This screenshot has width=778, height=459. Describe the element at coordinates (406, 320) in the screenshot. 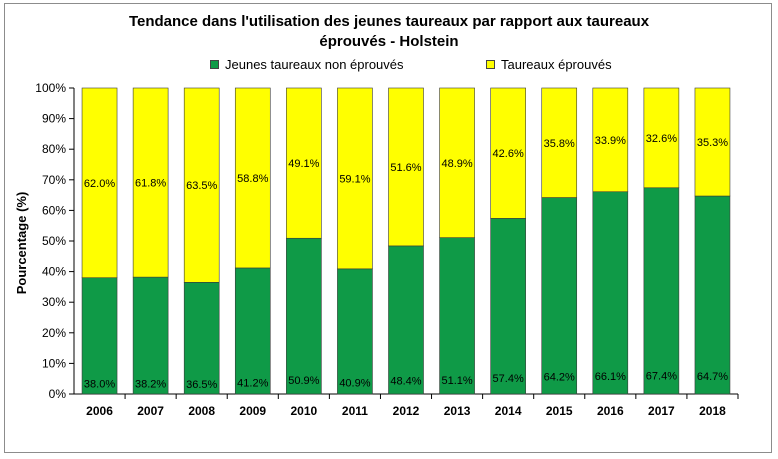

I see `bar-young-2012` at that location.